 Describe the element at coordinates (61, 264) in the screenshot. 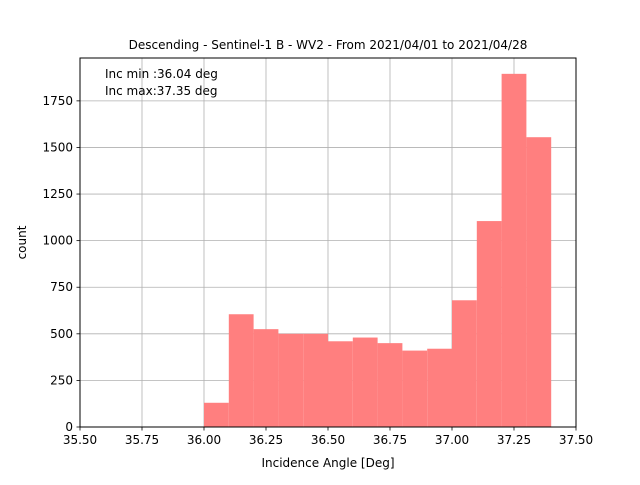

I see `y-axis-ticks: 0 250 500 750 1000 1250 1500 1750` at that location.